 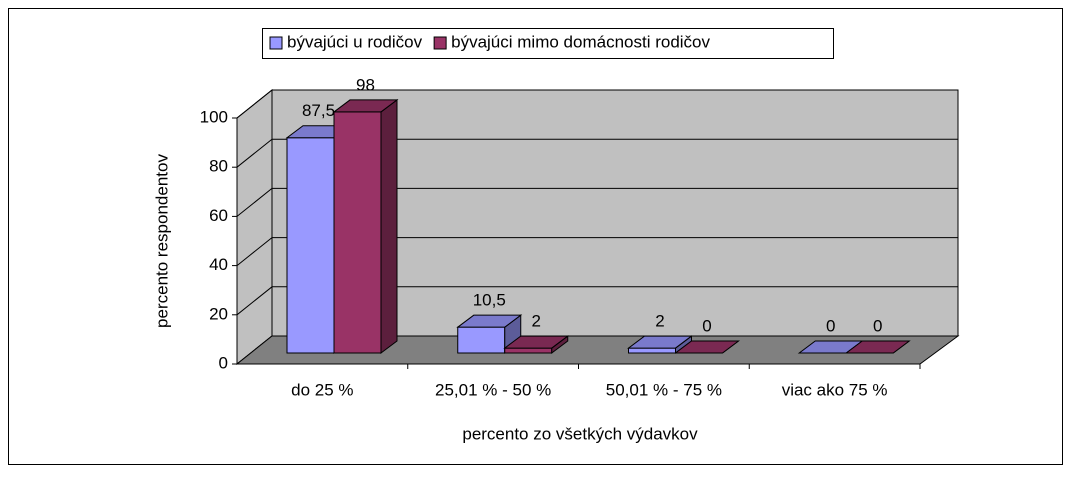 I want to click on y-tick-label: 60, so click(x=218, y=215).